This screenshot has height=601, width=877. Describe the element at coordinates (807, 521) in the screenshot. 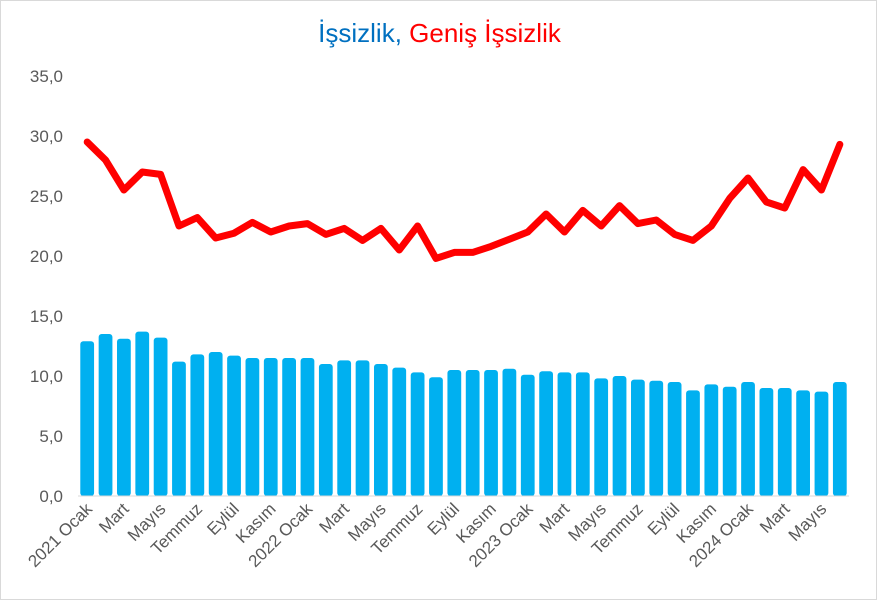

I see `x-tick-label: Mayıs` at that location.